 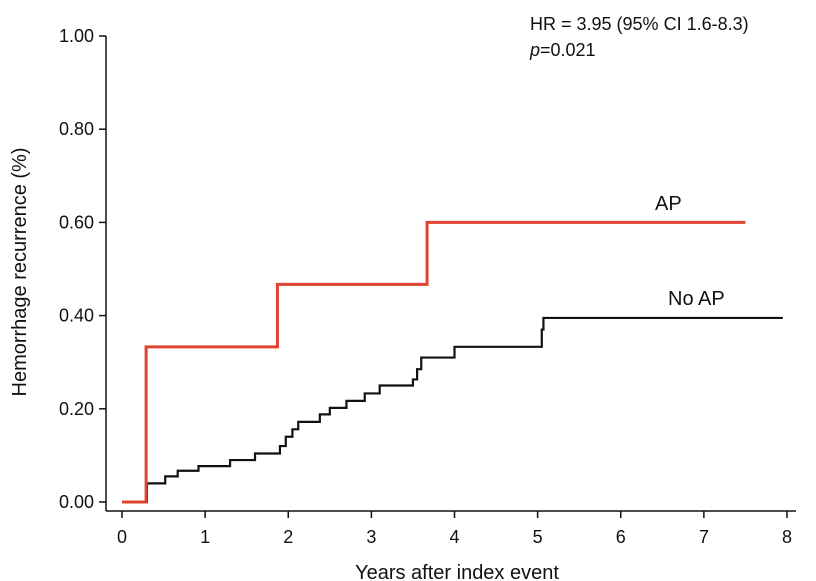 I want to click on x-tick-label: 1, so click(x=205, y=537).